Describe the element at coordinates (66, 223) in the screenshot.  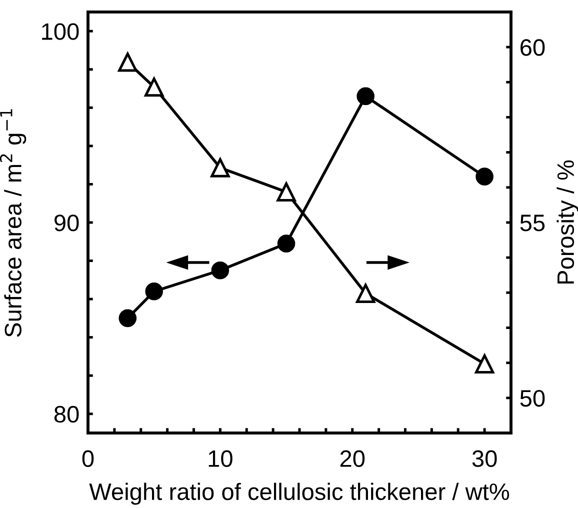
I see `y-tick-label: 90` at that location.